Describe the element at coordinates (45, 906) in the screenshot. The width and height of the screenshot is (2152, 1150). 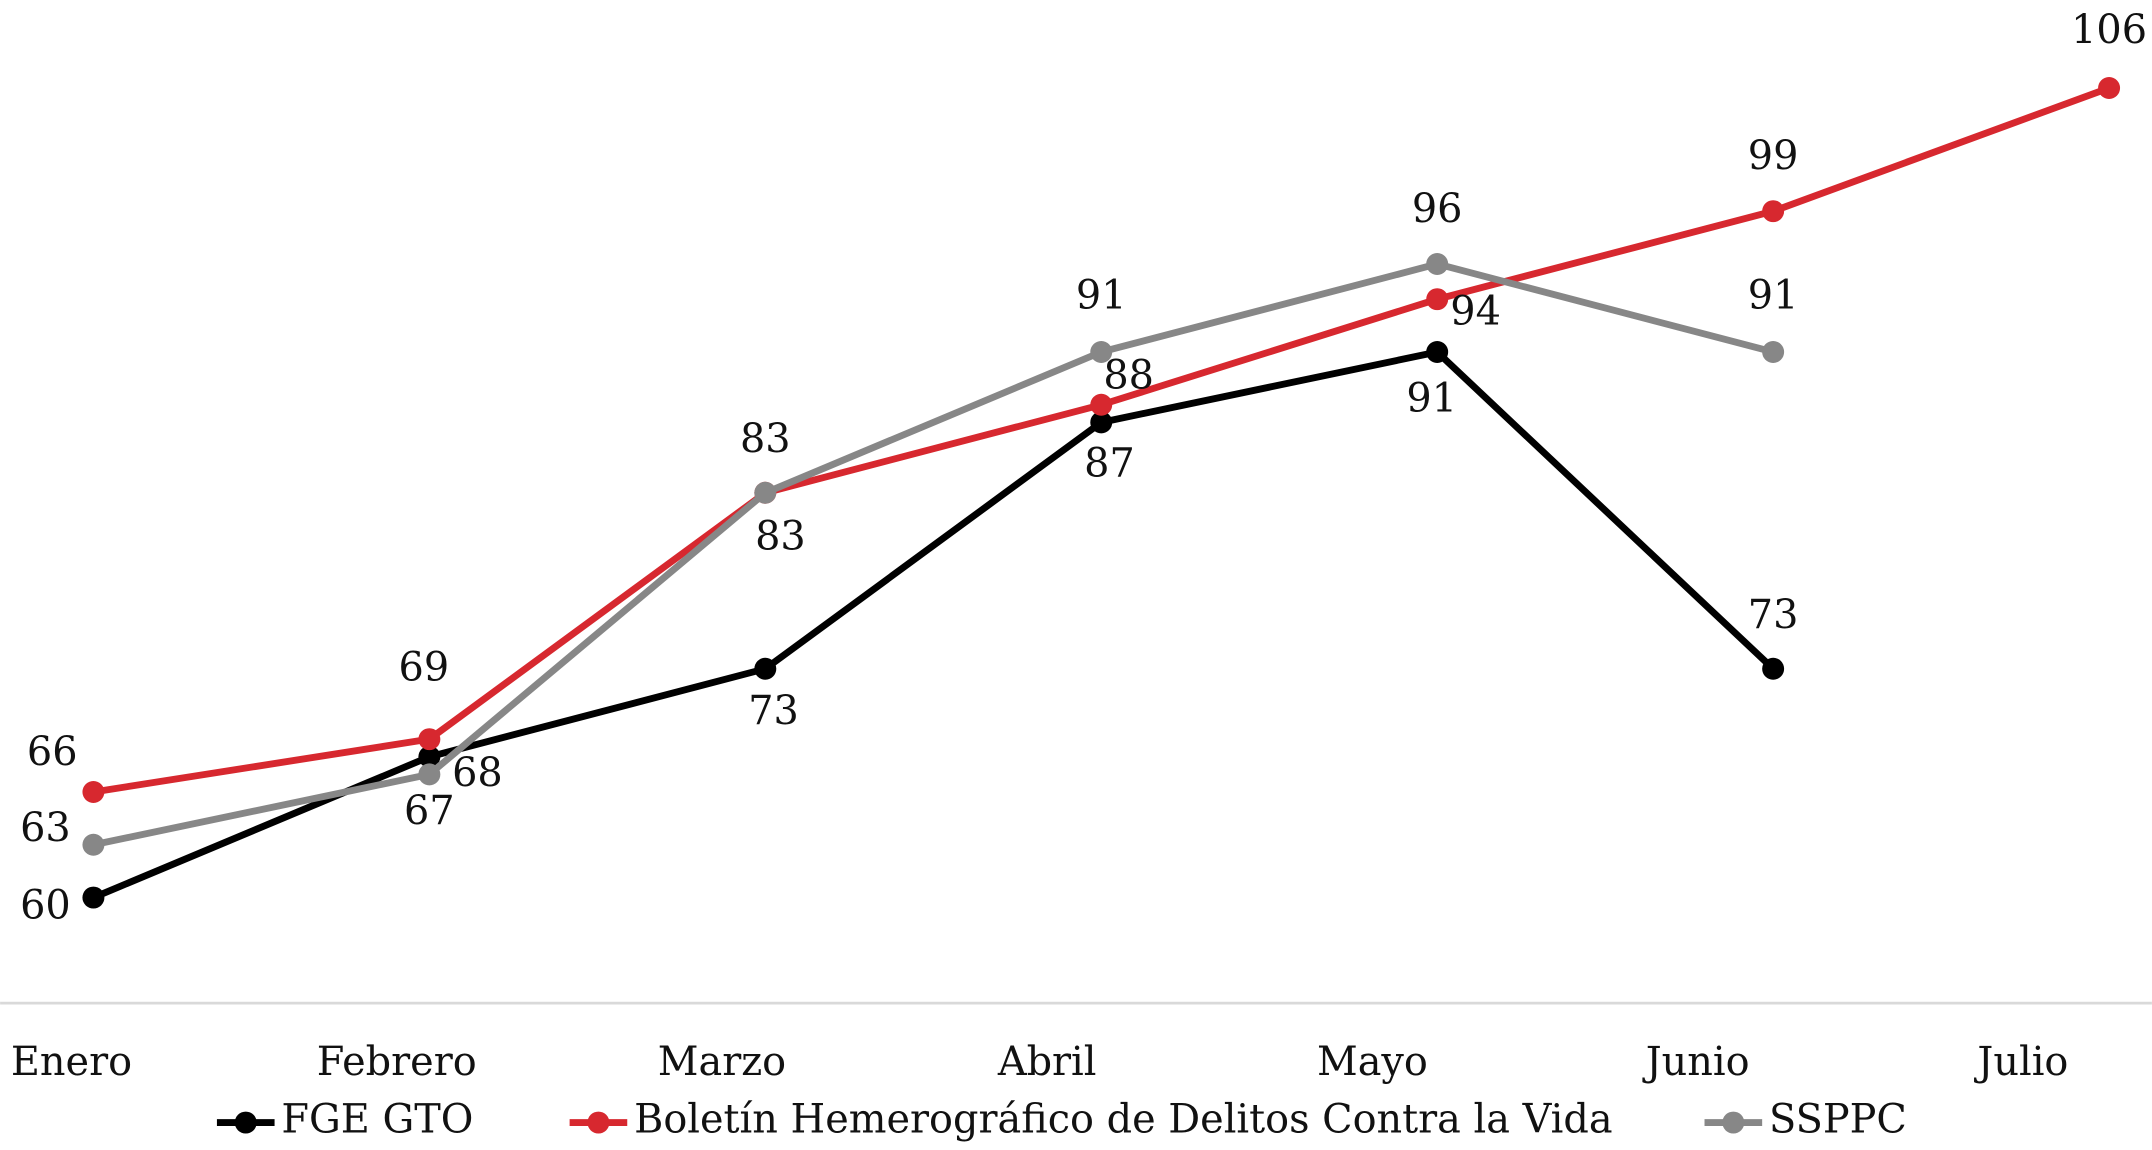
I see `data-label: 60` at that location.